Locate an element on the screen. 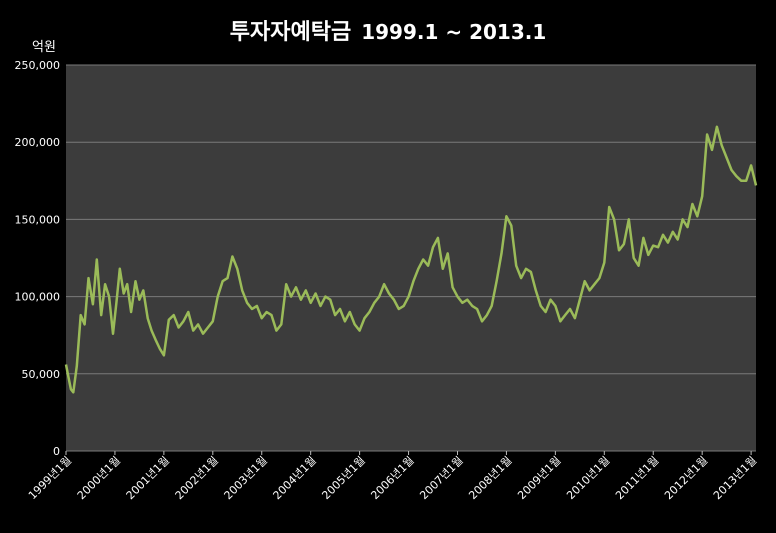  x-tick-label: 2009년1월 is located at coordinates (539, 478).